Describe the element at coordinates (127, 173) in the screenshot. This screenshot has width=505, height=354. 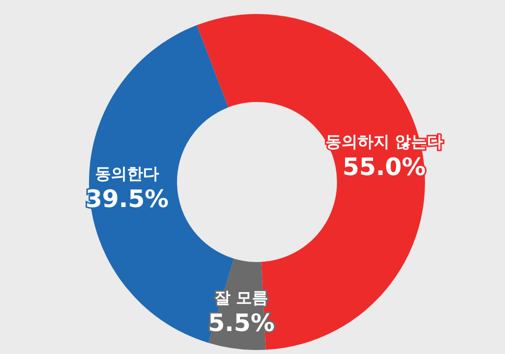
I see `slice-label: 동의한다` at that location.